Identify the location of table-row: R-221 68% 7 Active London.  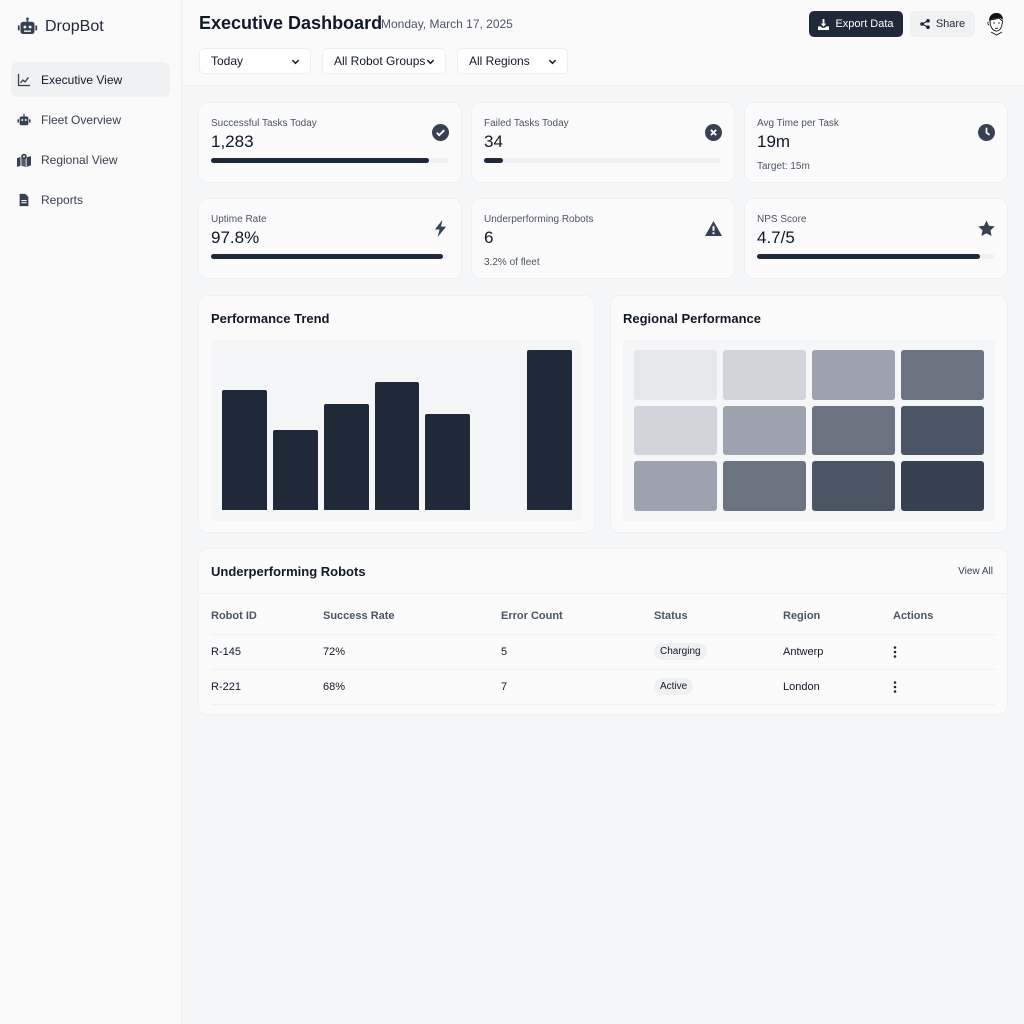
(603, 687).